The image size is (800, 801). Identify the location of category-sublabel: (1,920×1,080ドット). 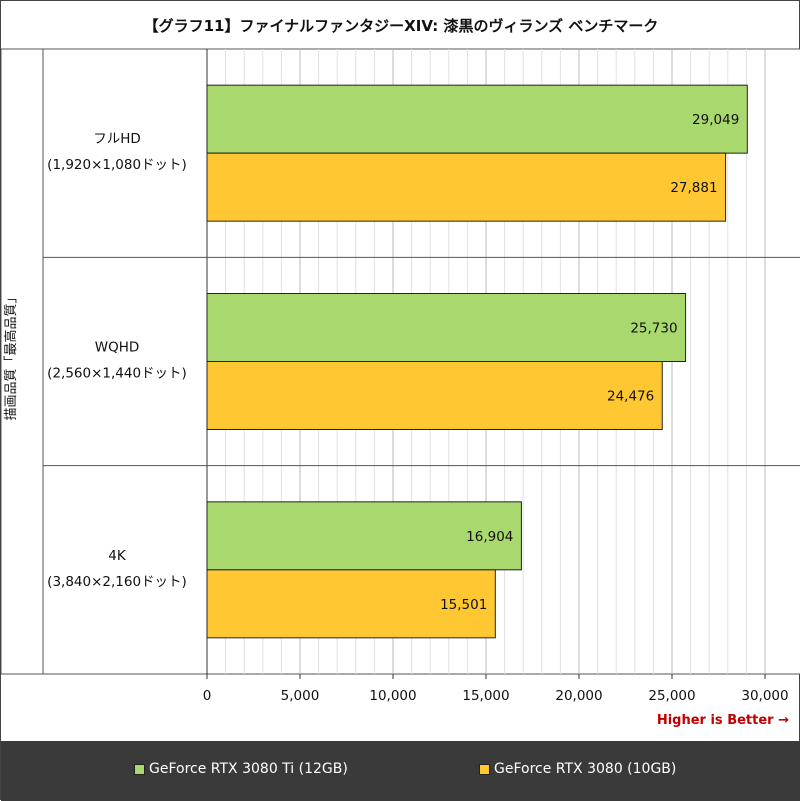
(117, 165).